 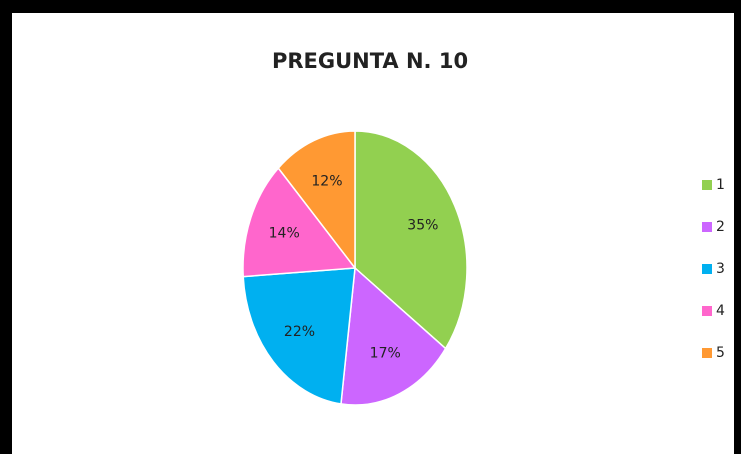 I want to click on data-label: 35%, so click(x=422, y=226).